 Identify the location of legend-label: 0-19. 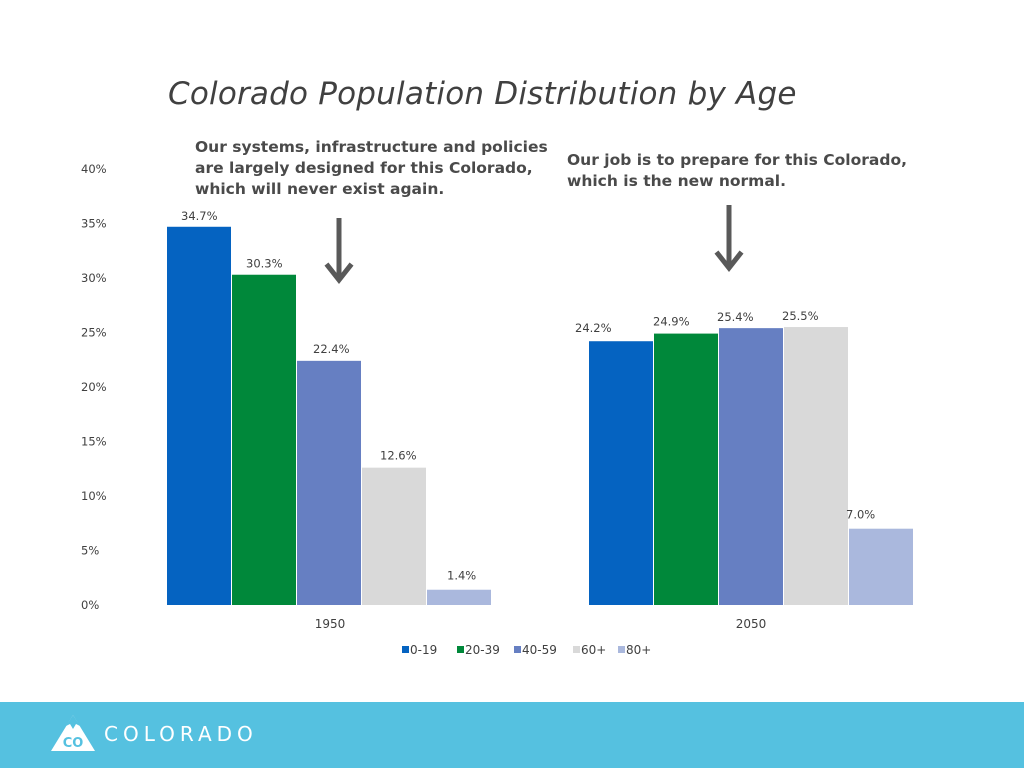
(423, 650).